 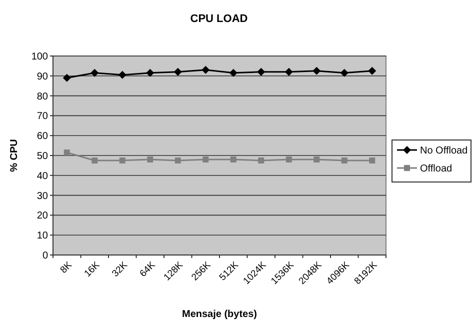 I want to click on legend-label: Offload, so click(x=436, y=169).